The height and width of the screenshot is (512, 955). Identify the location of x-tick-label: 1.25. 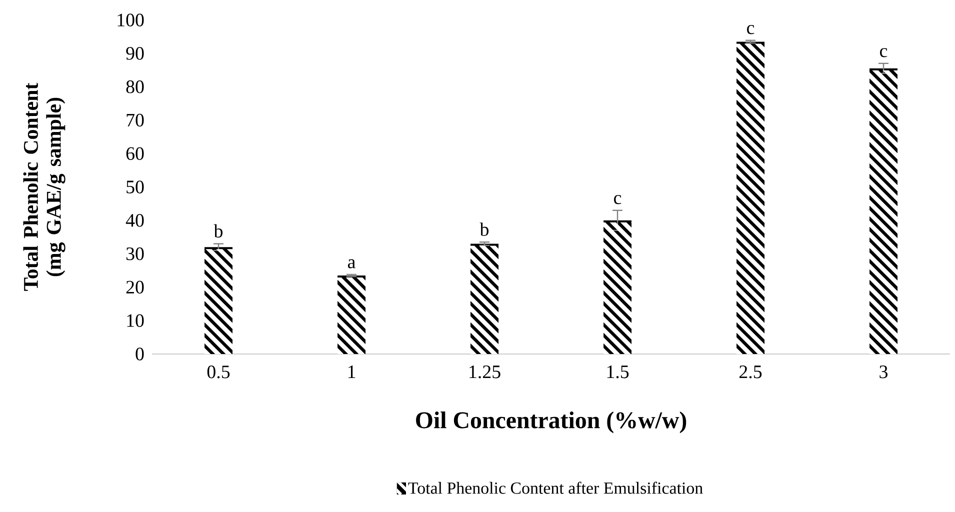
(485, 372).